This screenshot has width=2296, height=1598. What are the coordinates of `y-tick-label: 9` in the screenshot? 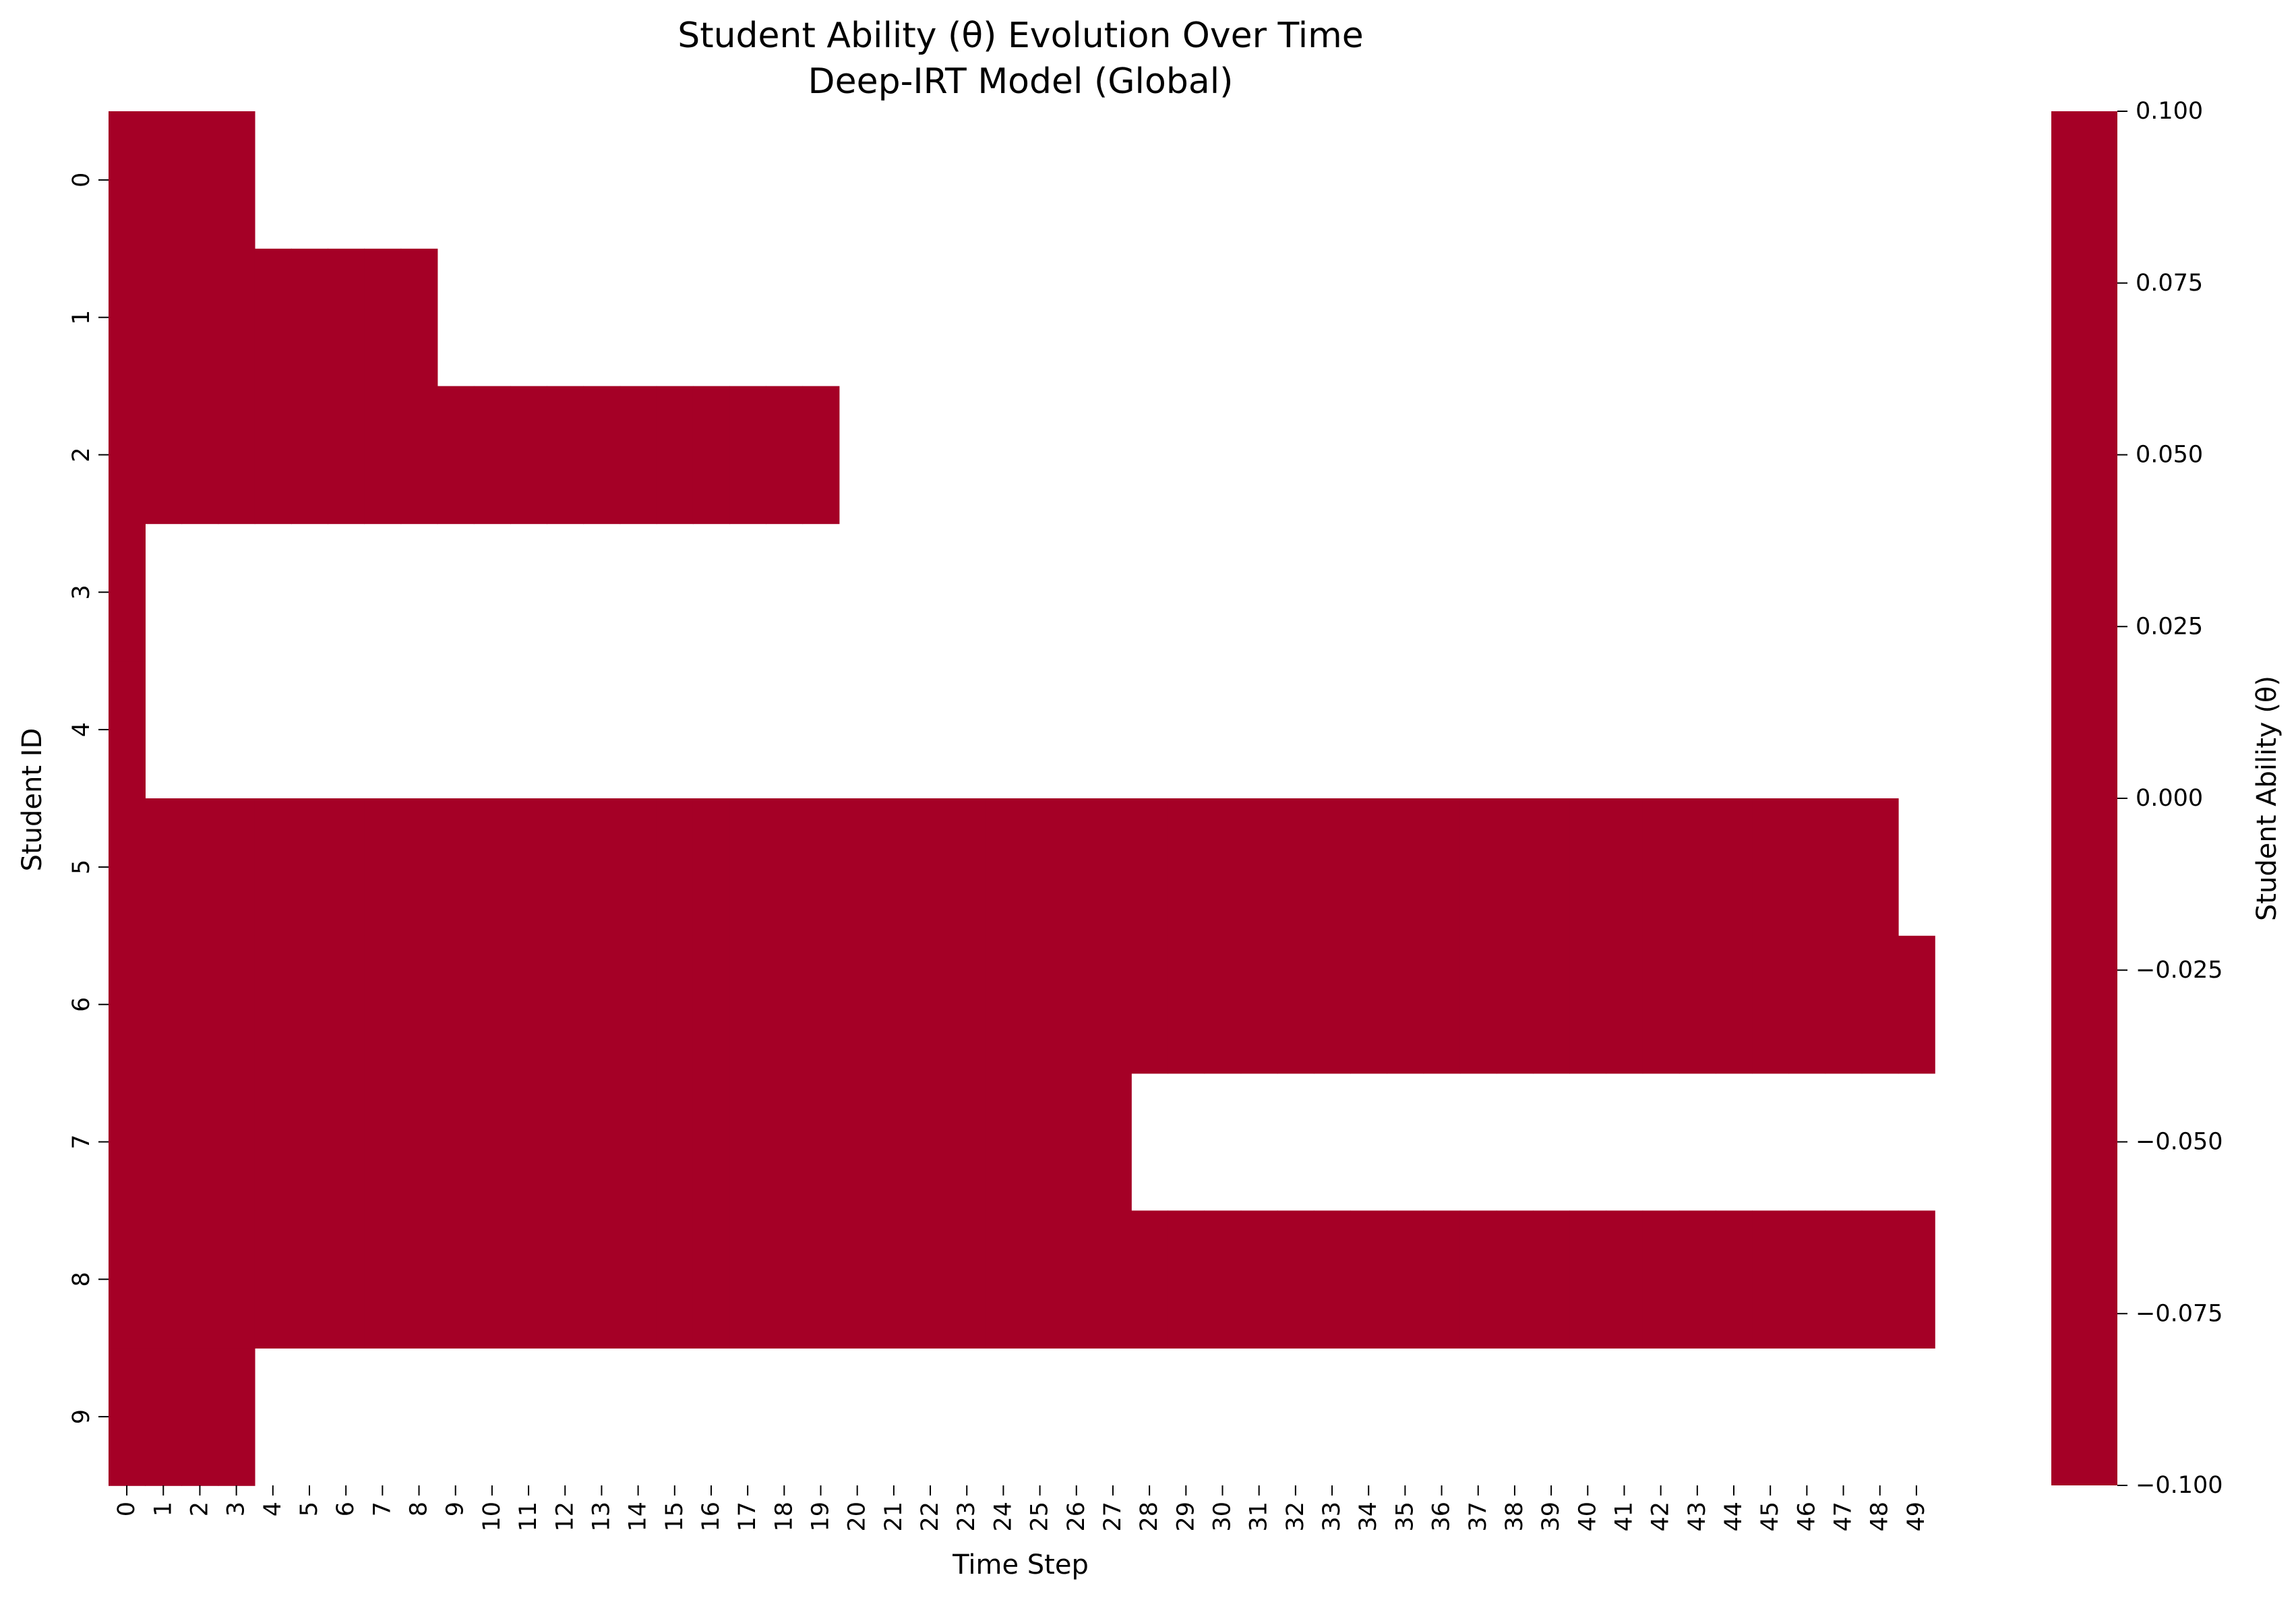 It's located at (81, 1416).